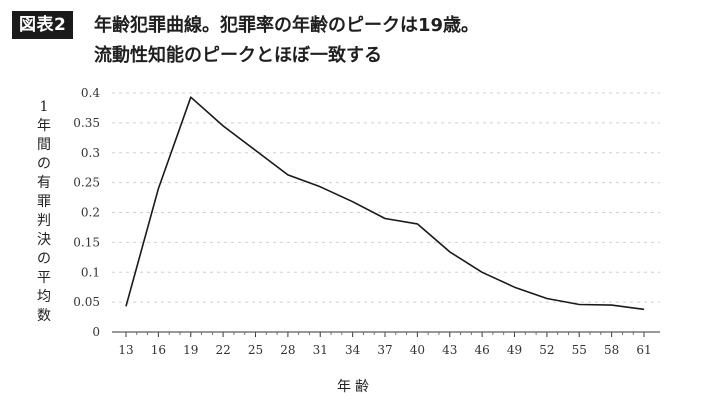 This screenshot has width=710, height=410. Describe the element at coordinates (449, 350) in the screenshot. I see `x-tick-label: 43` at that location.